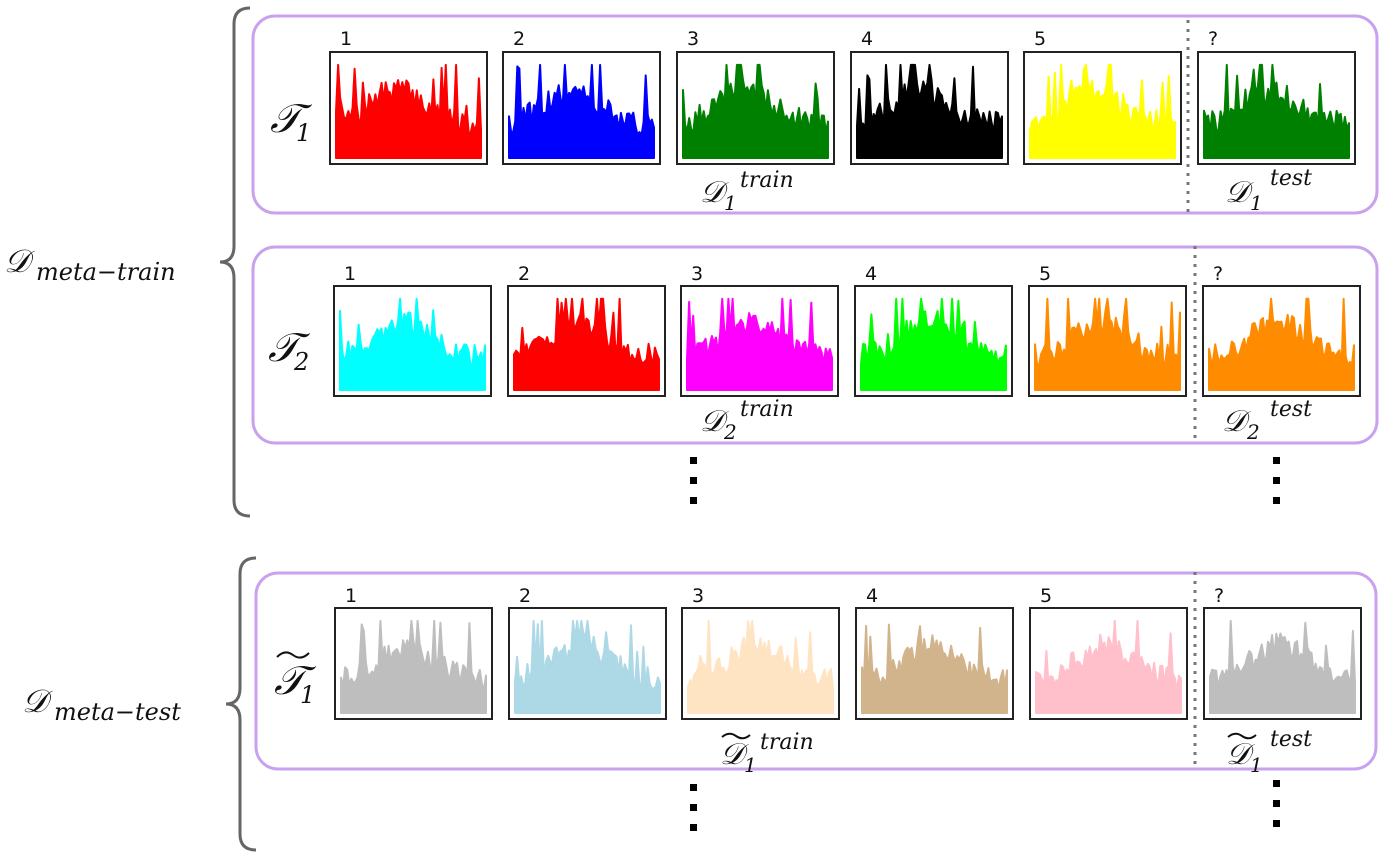 The image size is (1395, 854). I want to click on meta-train-continuation-dots, so click(985, 480).